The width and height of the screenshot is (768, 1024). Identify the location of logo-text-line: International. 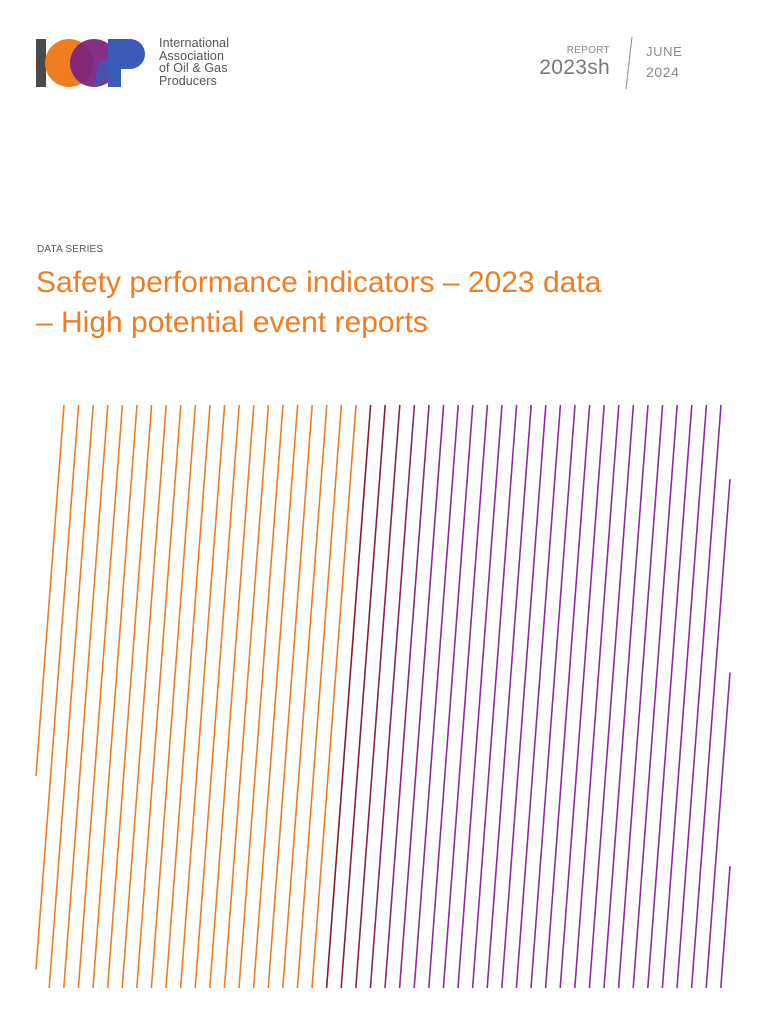
(194, 43).